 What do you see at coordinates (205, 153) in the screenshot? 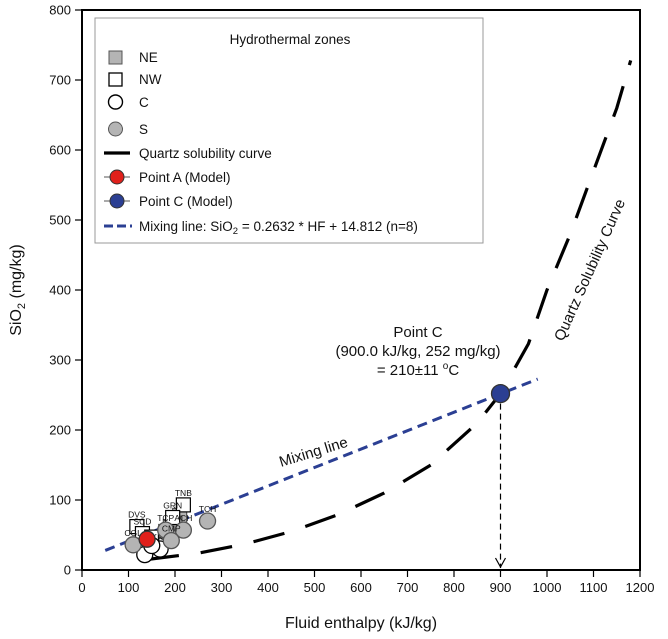
I see `legend-label-quartz: Quartz solubility curve` at bounding box center [205, 153].